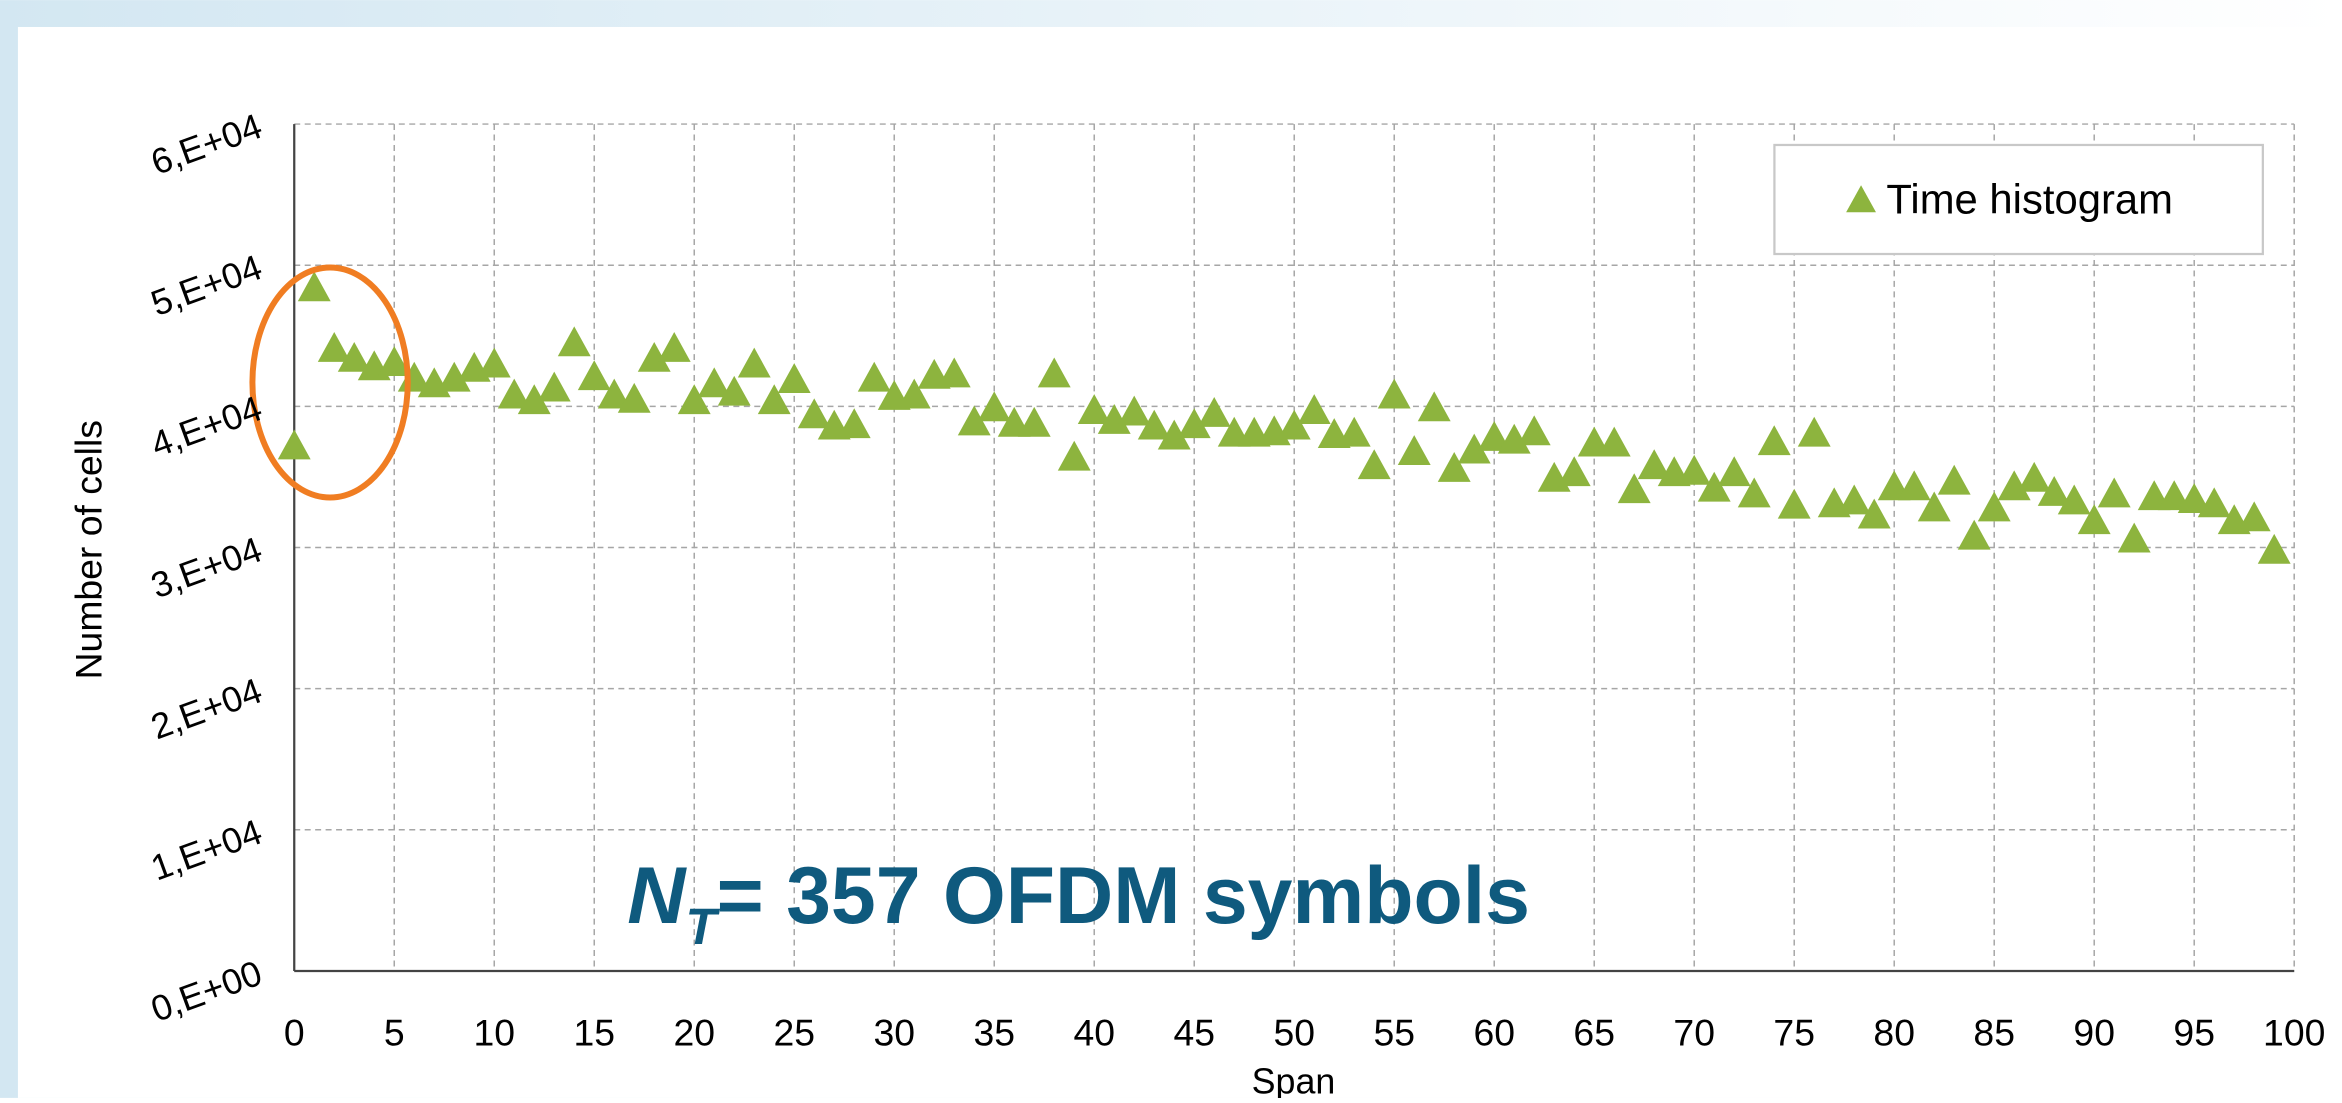 The image size is (2342, 1103). I want to click on x-tick-label: 100, so click(2294, 1033).